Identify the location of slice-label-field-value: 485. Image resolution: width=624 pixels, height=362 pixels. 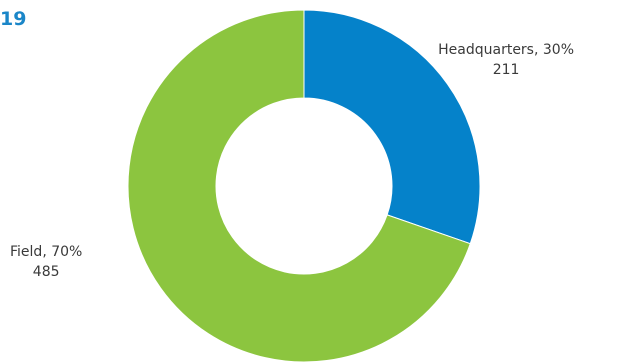
(46, 272).